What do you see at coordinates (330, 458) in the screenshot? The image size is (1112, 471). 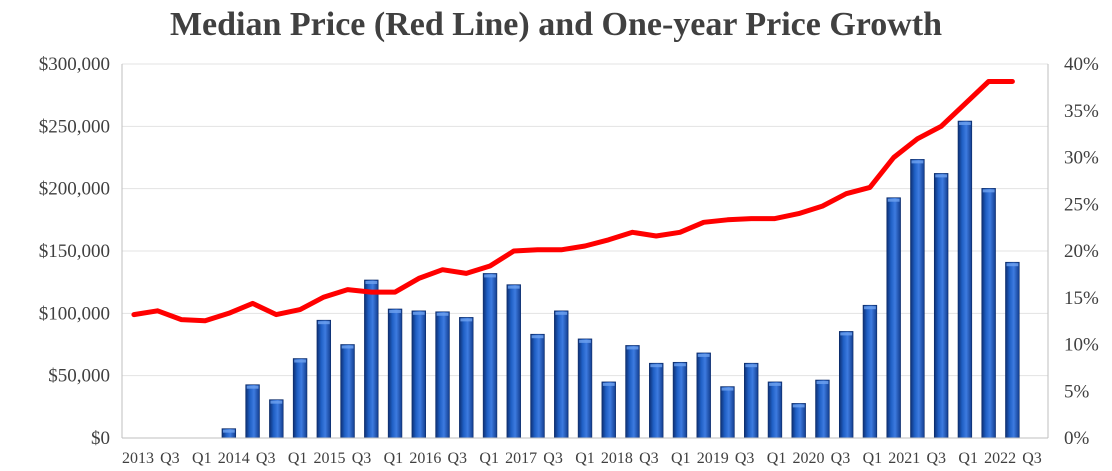 I see `x-tick-label: 2015` at bounding box center [330, 458].